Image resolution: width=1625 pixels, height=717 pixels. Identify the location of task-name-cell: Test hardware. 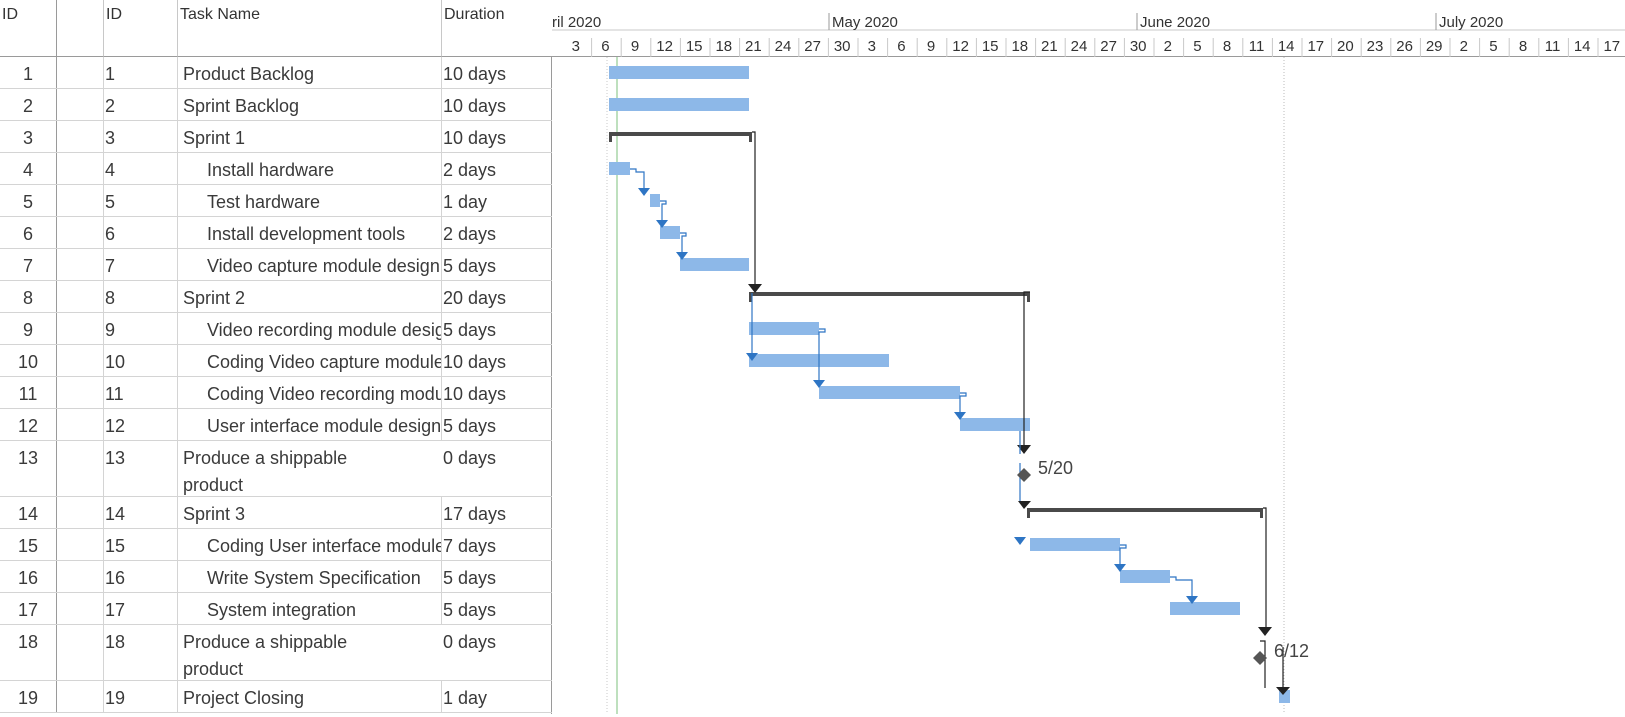
(310, 200).